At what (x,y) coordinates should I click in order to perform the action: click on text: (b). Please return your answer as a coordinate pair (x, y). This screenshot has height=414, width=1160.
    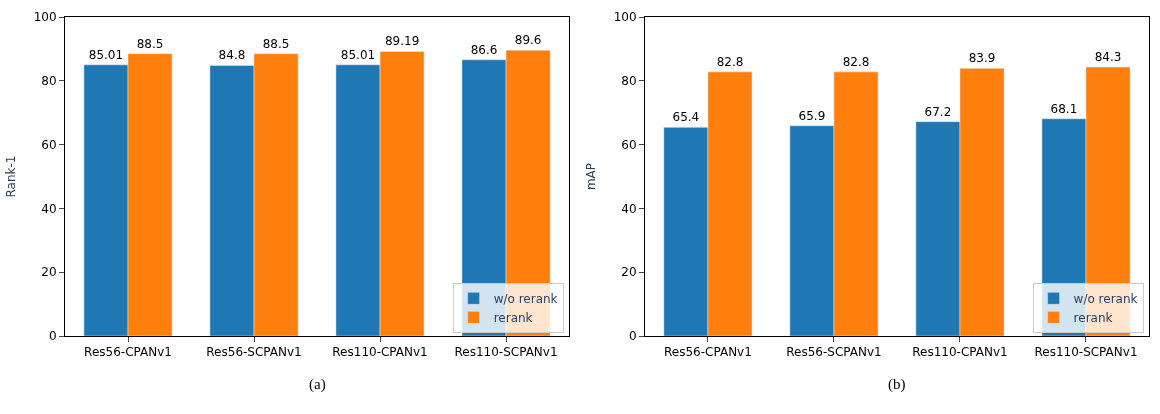
    Looking at the image, I should click on (897, 384).